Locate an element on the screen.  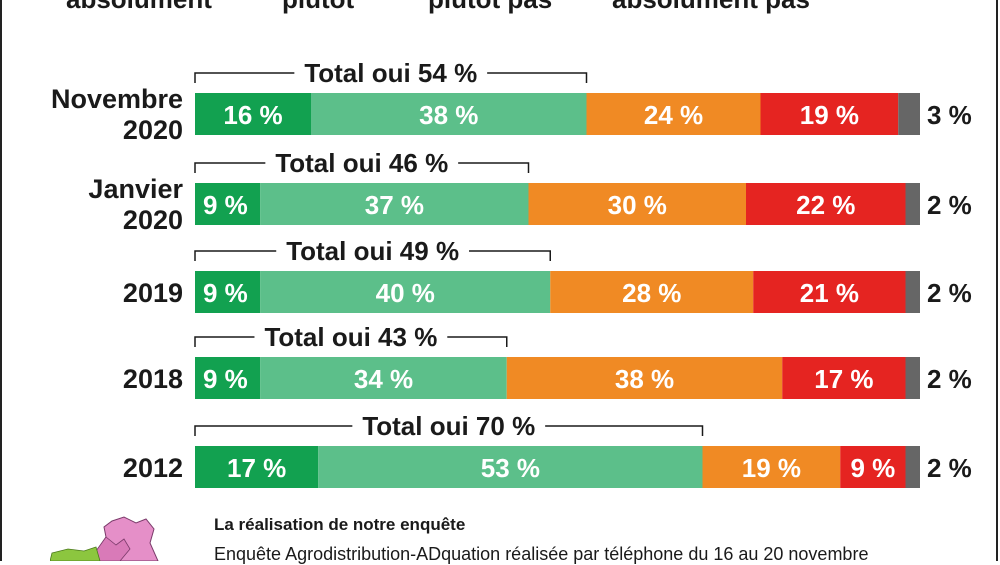
bar-value-label: 28 % is located at coordinates (651, 293).